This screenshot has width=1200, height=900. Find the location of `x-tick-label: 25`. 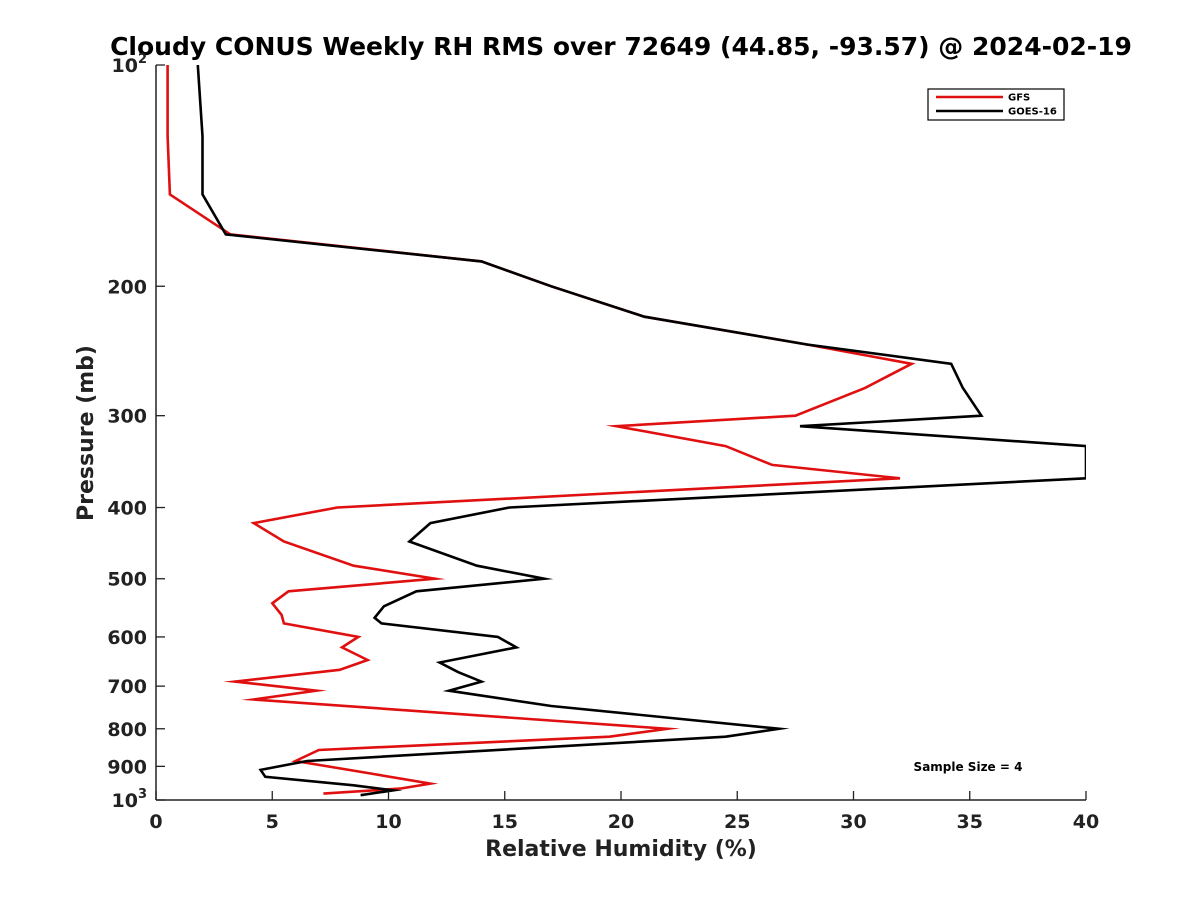

x-tick-label: 25 is located at coordinates (737, 822).